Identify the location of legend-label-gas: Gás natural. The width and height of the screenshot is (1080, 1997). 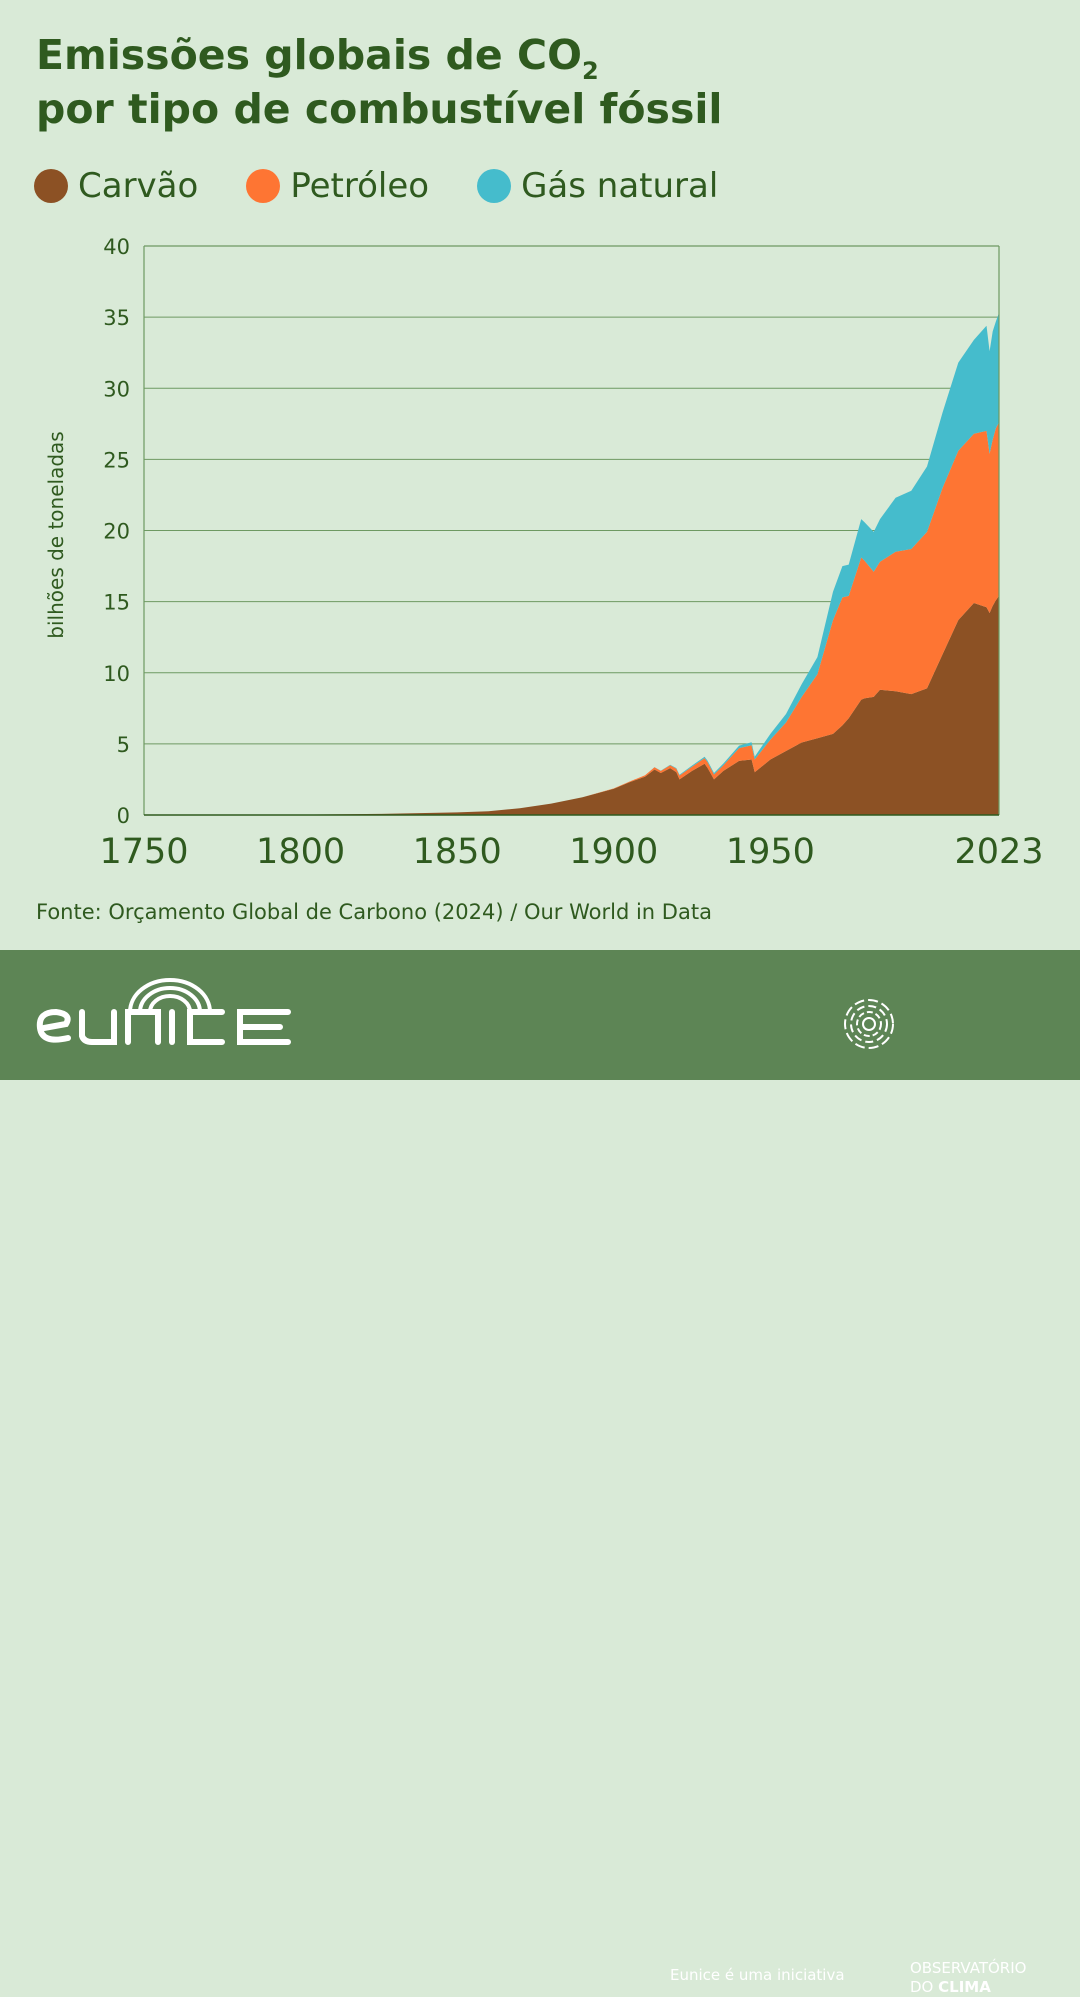
(620, 186).